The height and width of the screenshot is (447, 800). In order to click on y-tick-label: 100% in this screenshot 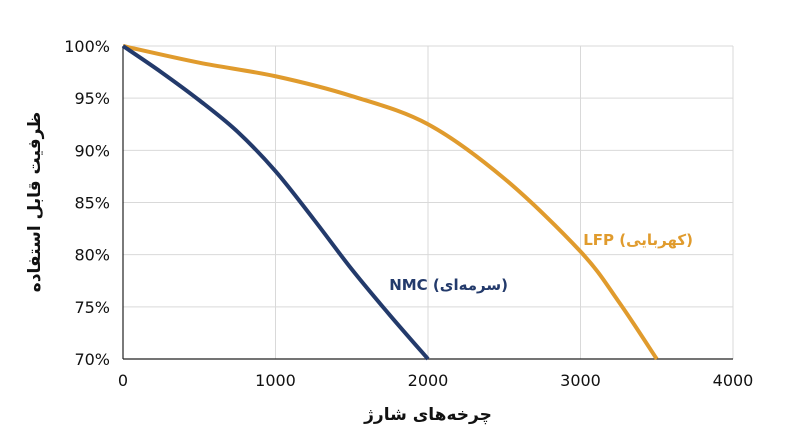, I will do `click(87, 46)`.